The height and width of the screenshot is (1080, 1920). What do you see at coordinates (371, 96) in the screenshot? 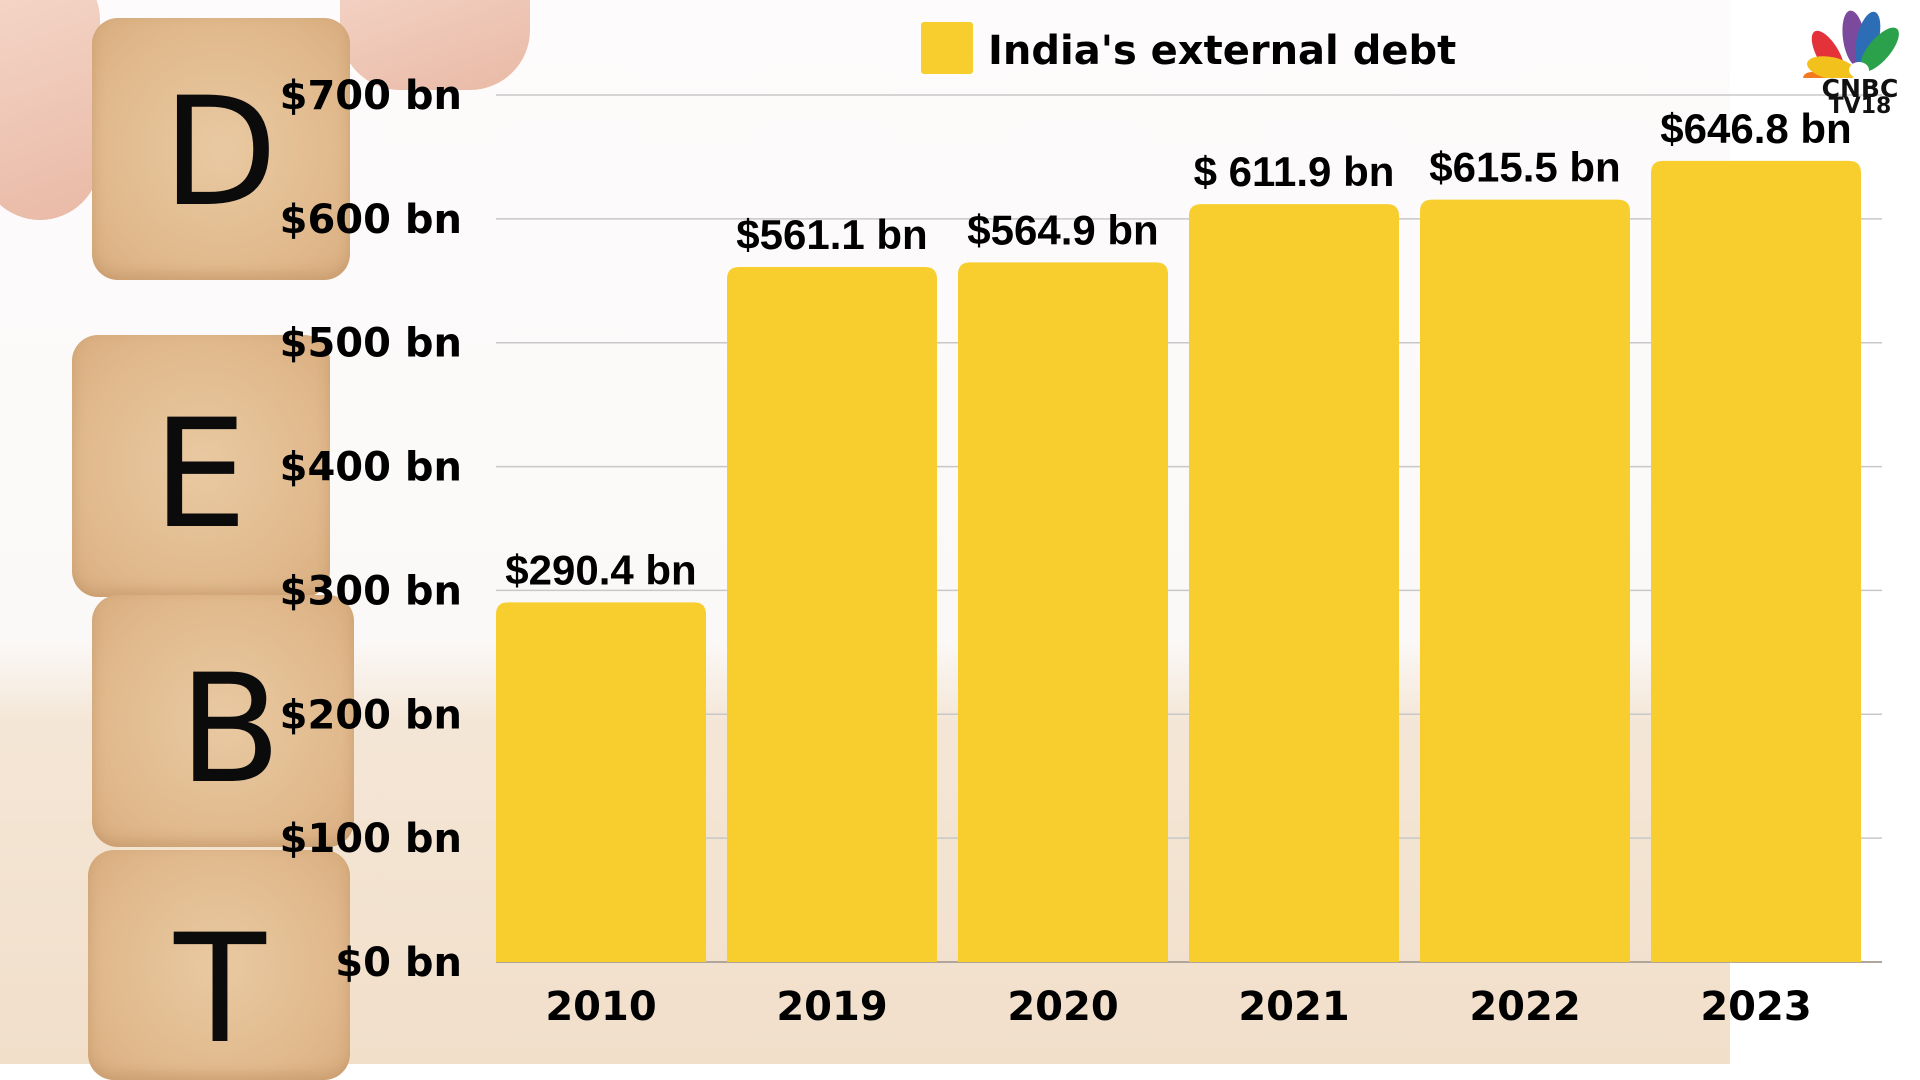
I see `y-tick-label: $700 bn` at bounding box center [371, 96].